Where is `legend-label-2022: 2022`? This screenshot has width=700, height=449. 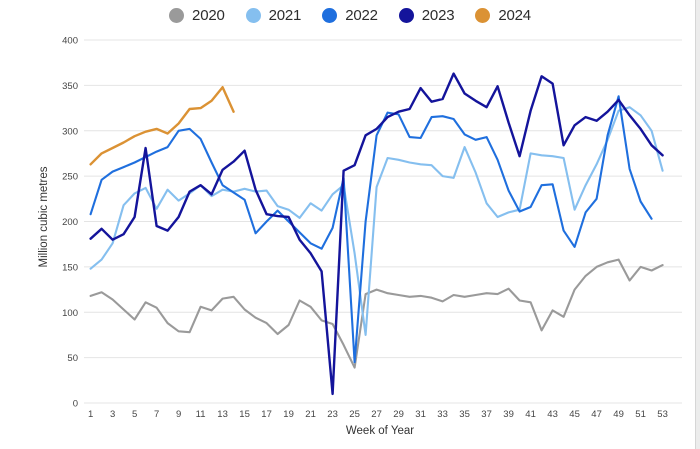
legend-label-2022: 2022 is located at coordinates (361, 15).